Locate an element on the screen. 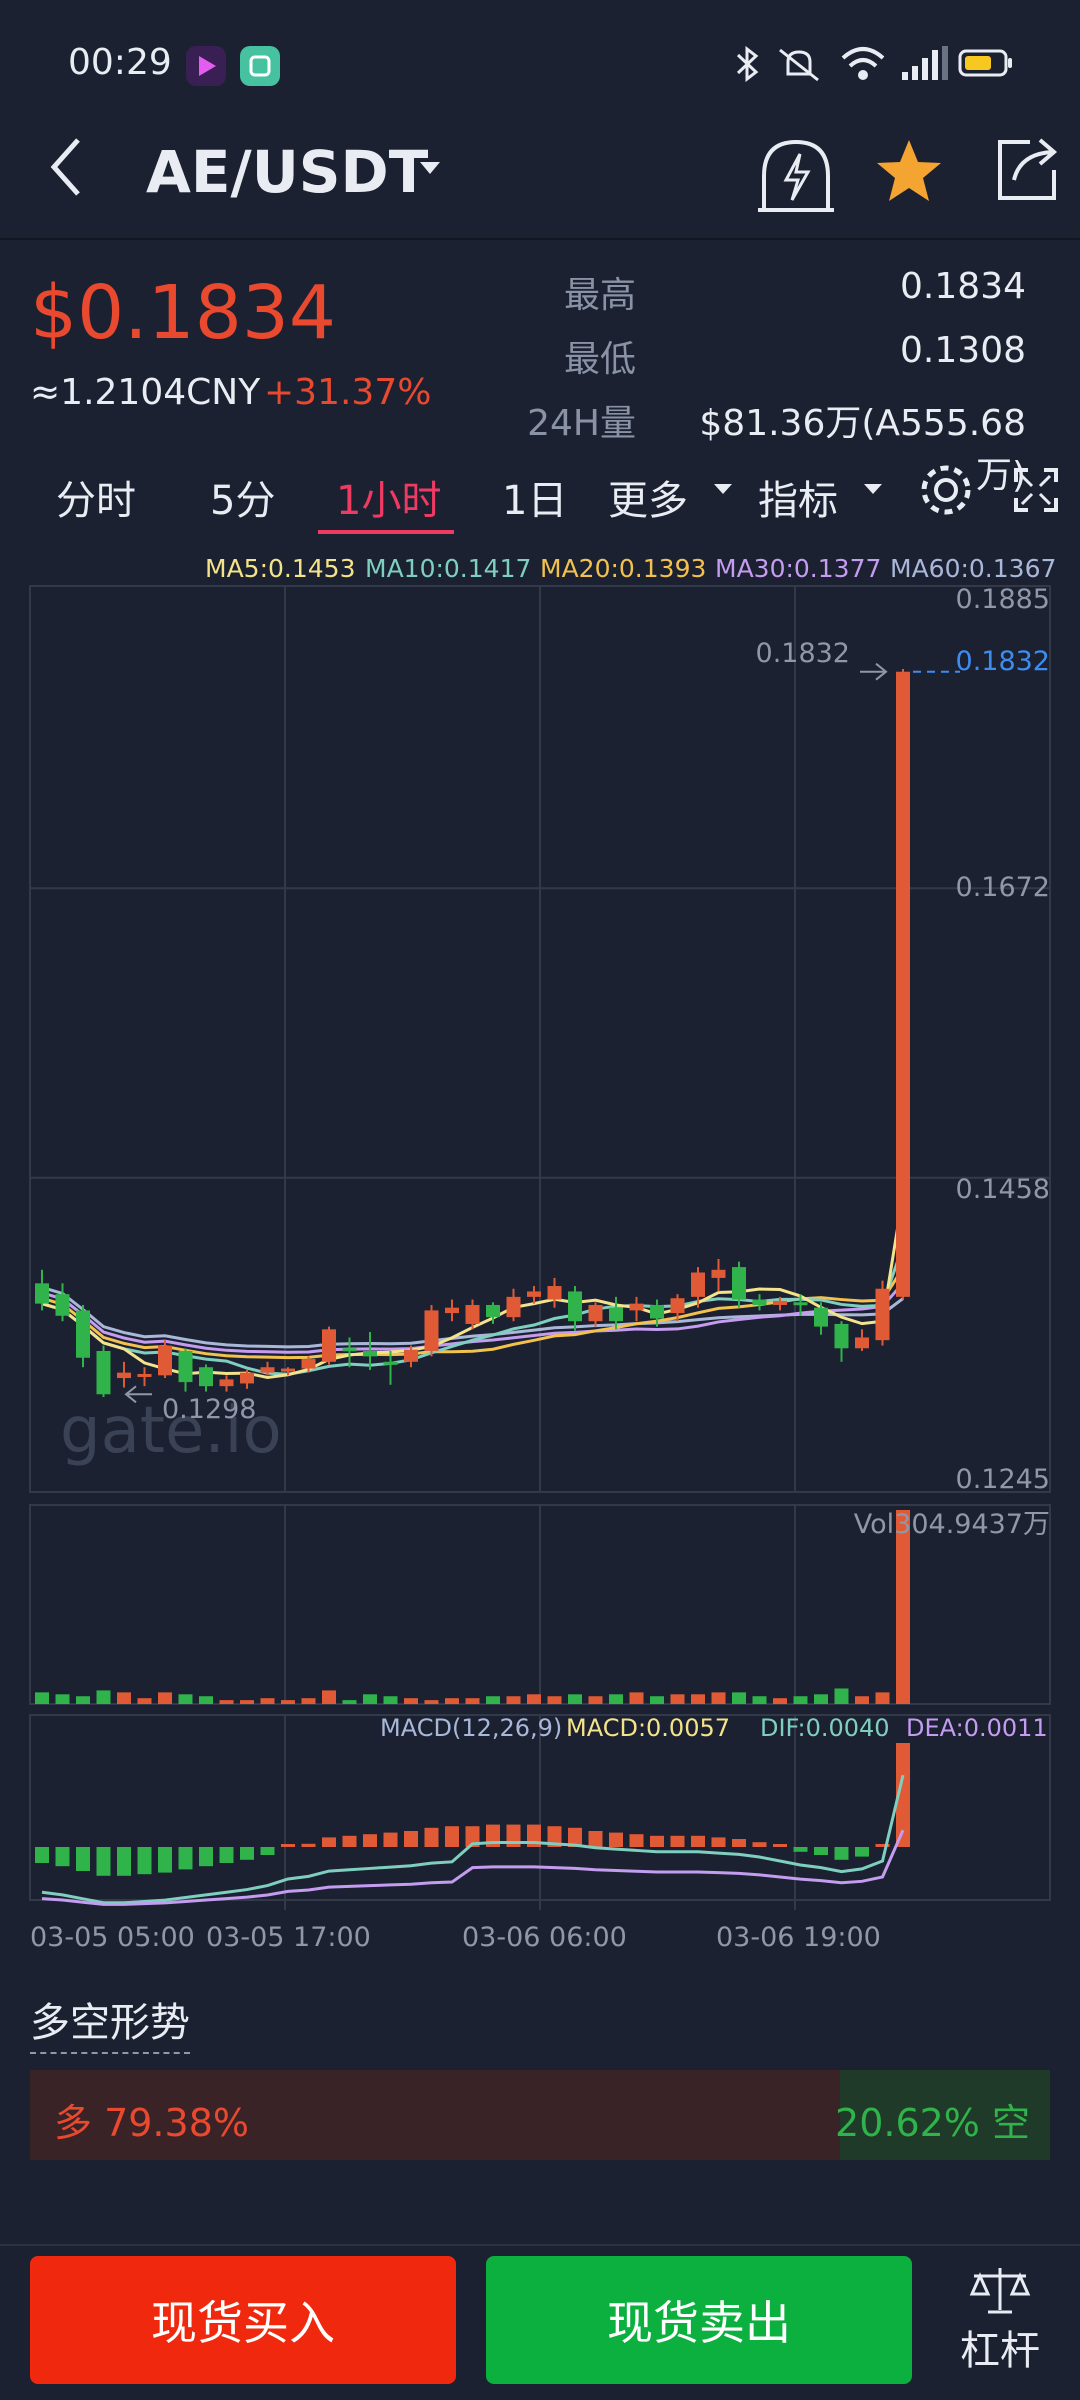 The height and width of the screenshot is (2400, 1080). low-marker-arrow is located at coordinates (138, 1394).